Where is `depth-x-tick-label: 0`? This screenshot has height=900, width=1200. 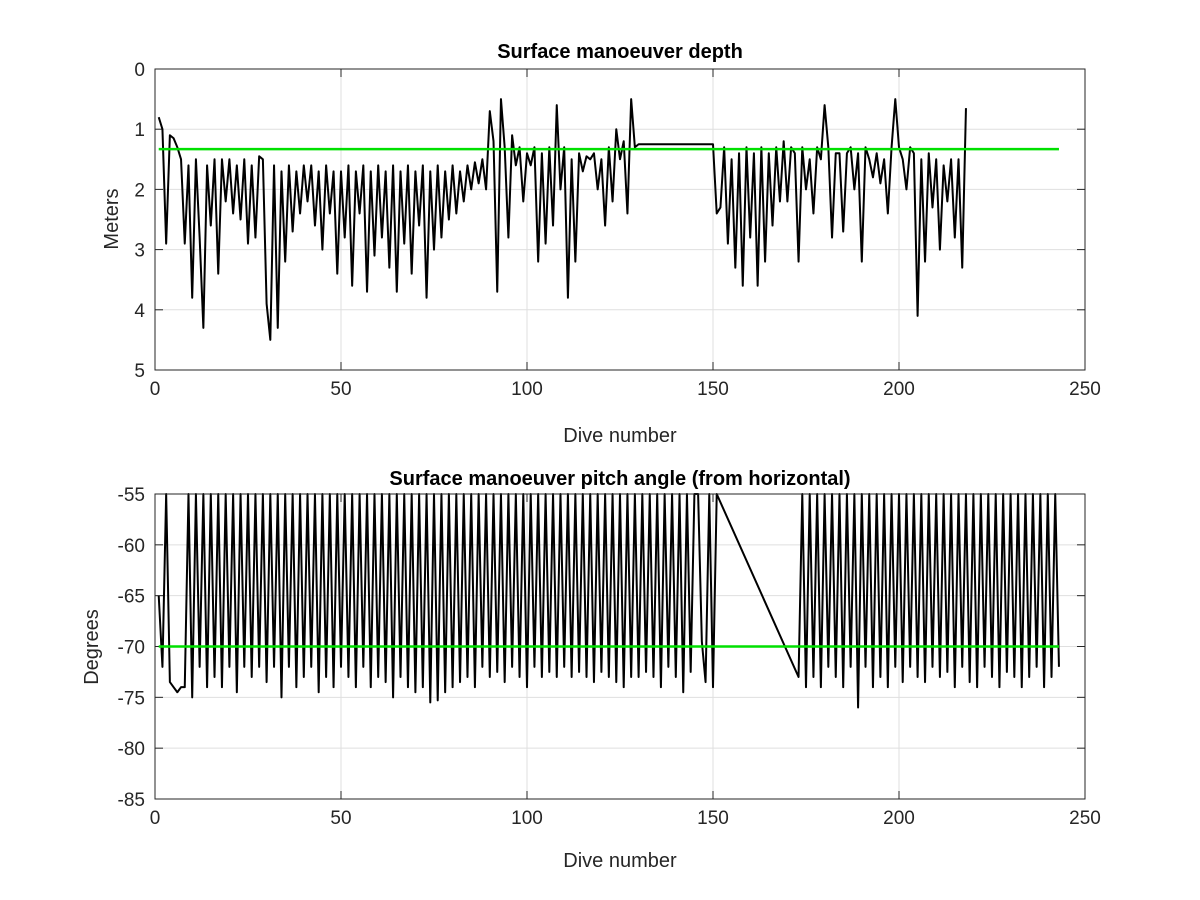
depth-x-tick-label: 0 is located at coordinates (155, 389).